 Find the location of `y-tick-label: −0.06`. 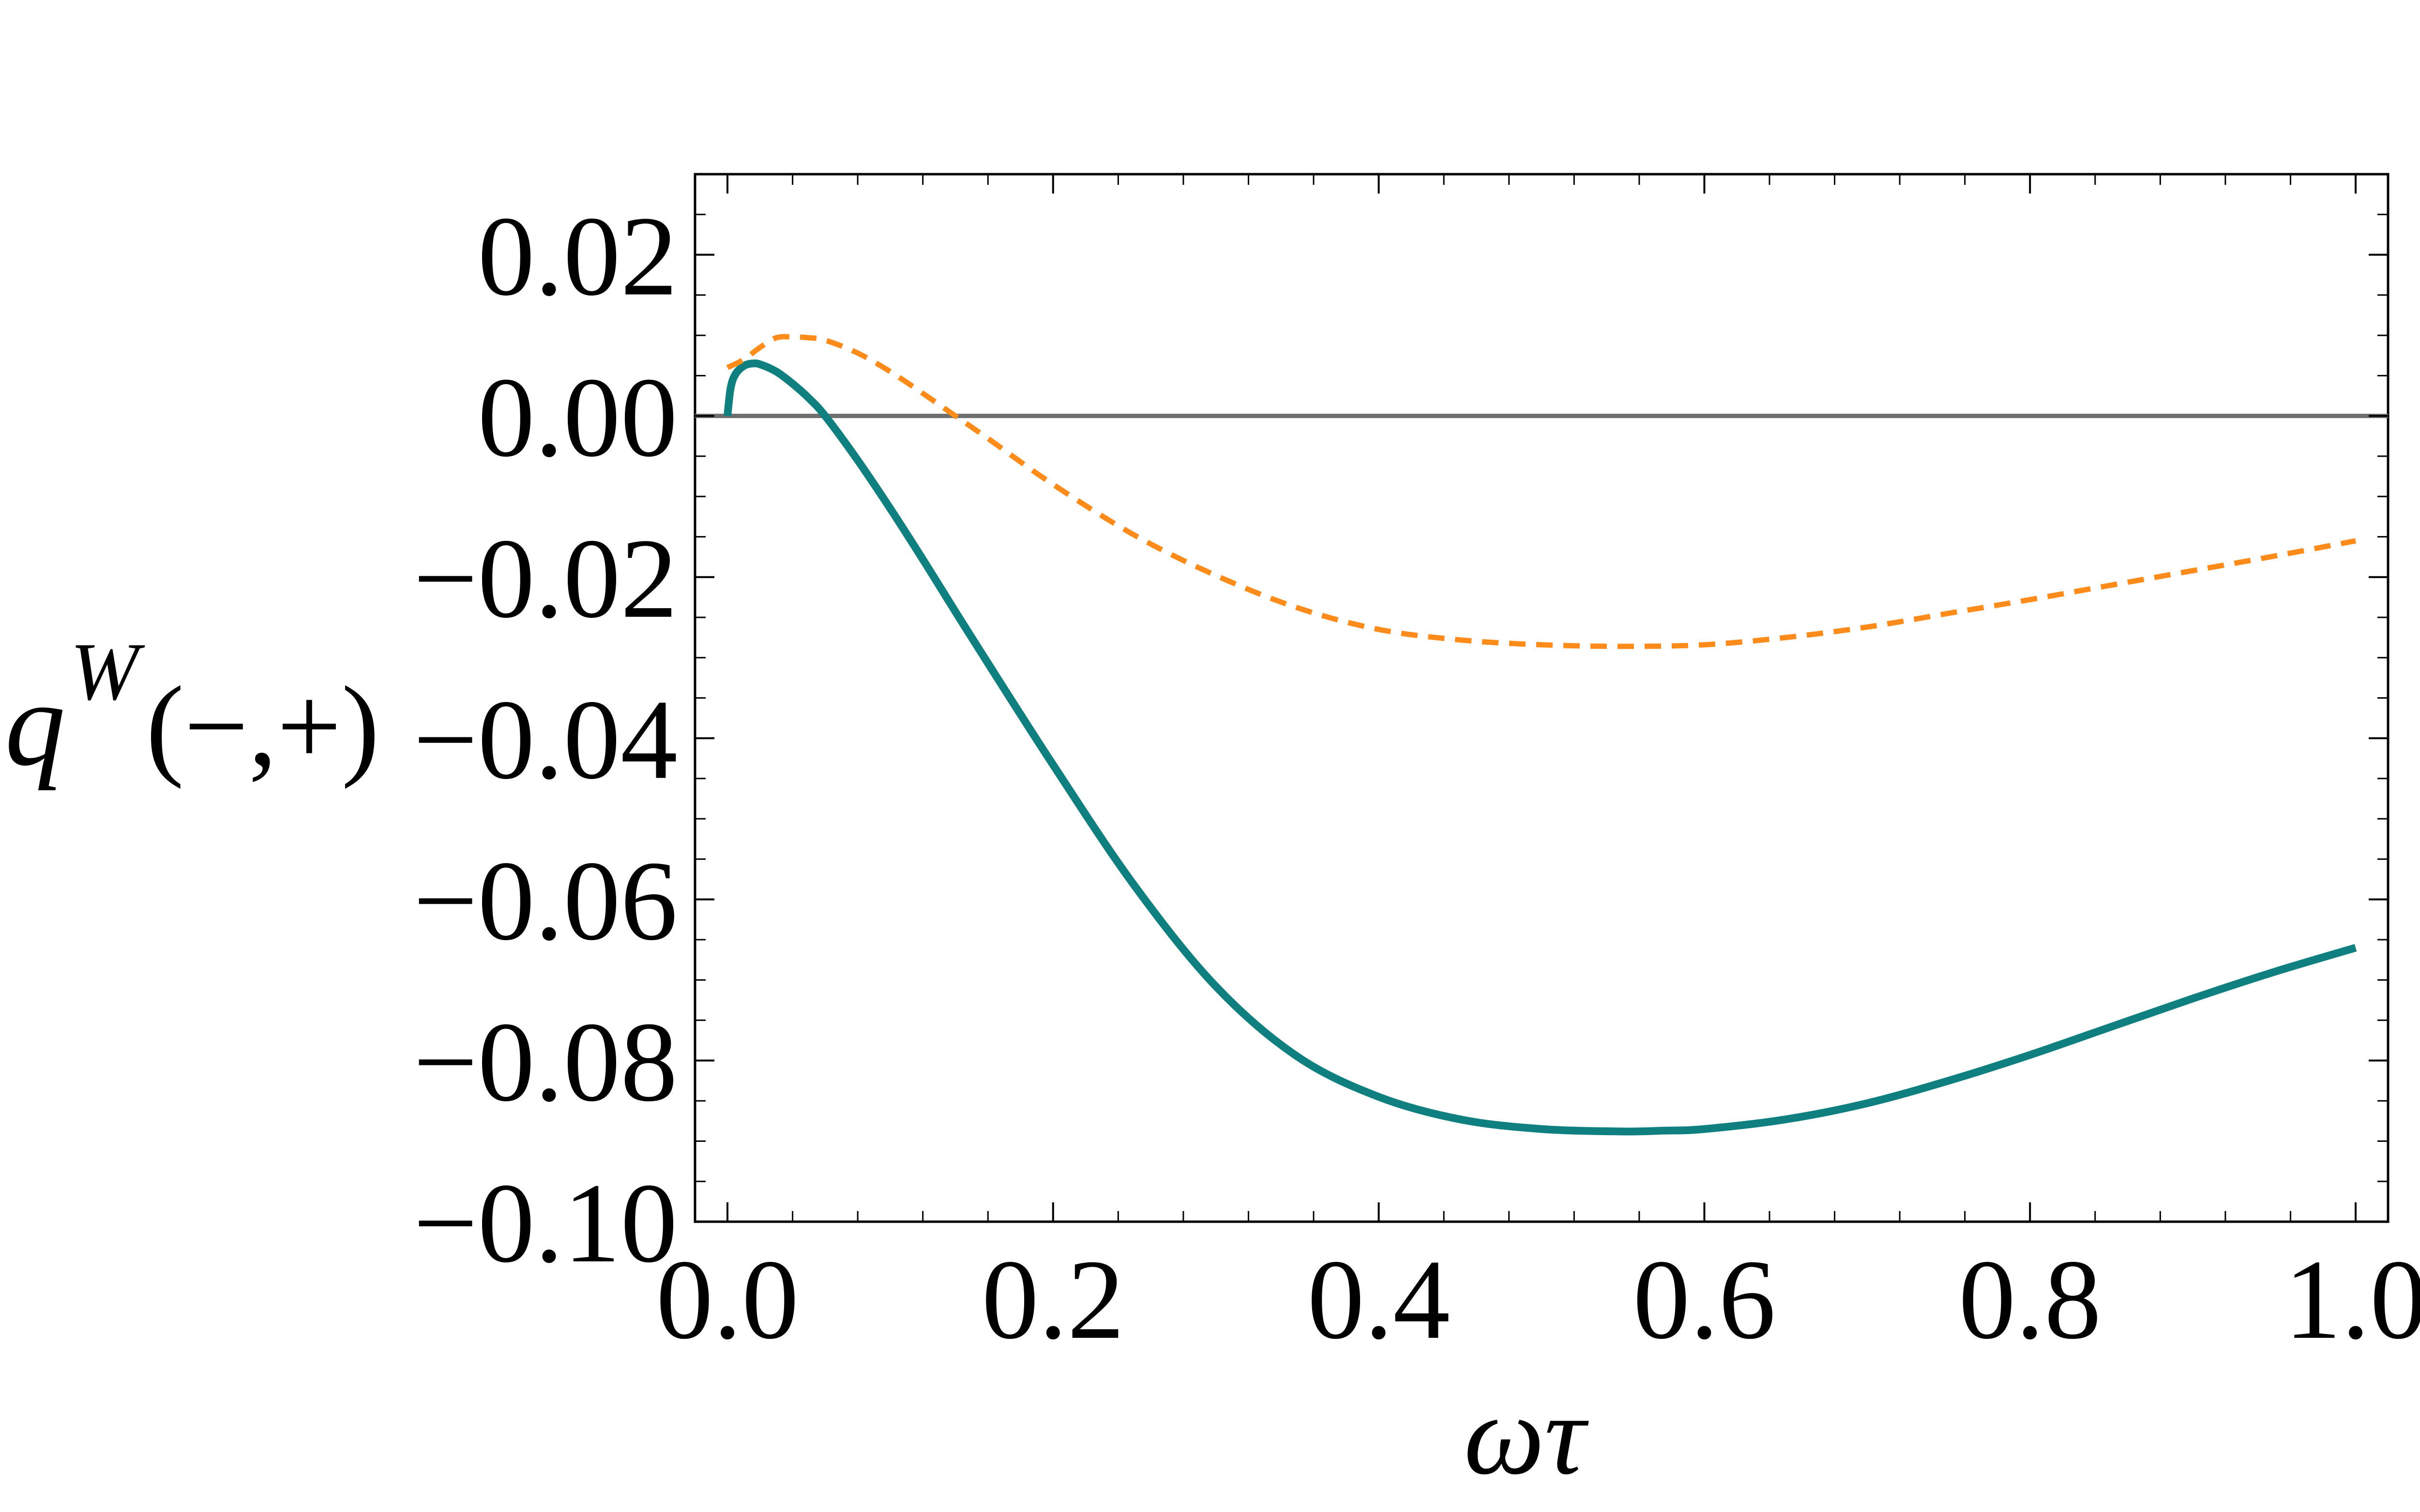

y-tick-label: −0.06 is located at coordinates (545, 901).